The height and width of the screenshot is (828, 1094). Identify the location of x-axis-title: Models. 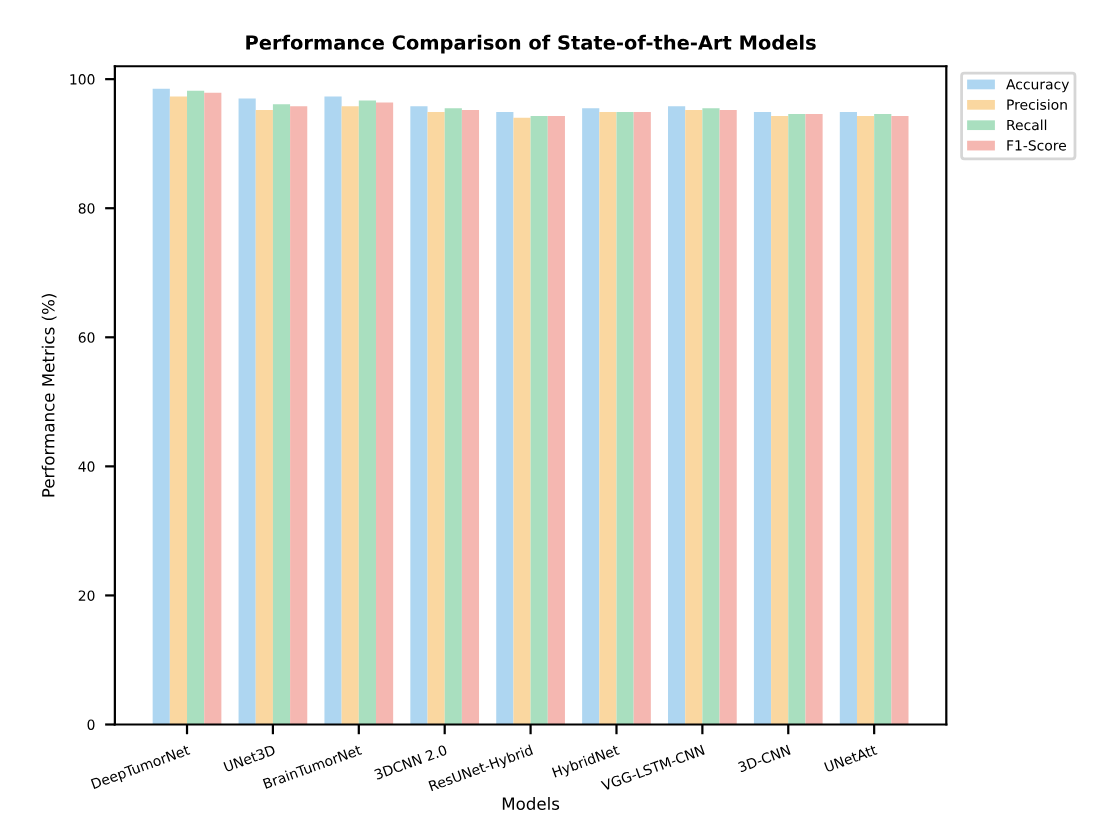
(531, 803).